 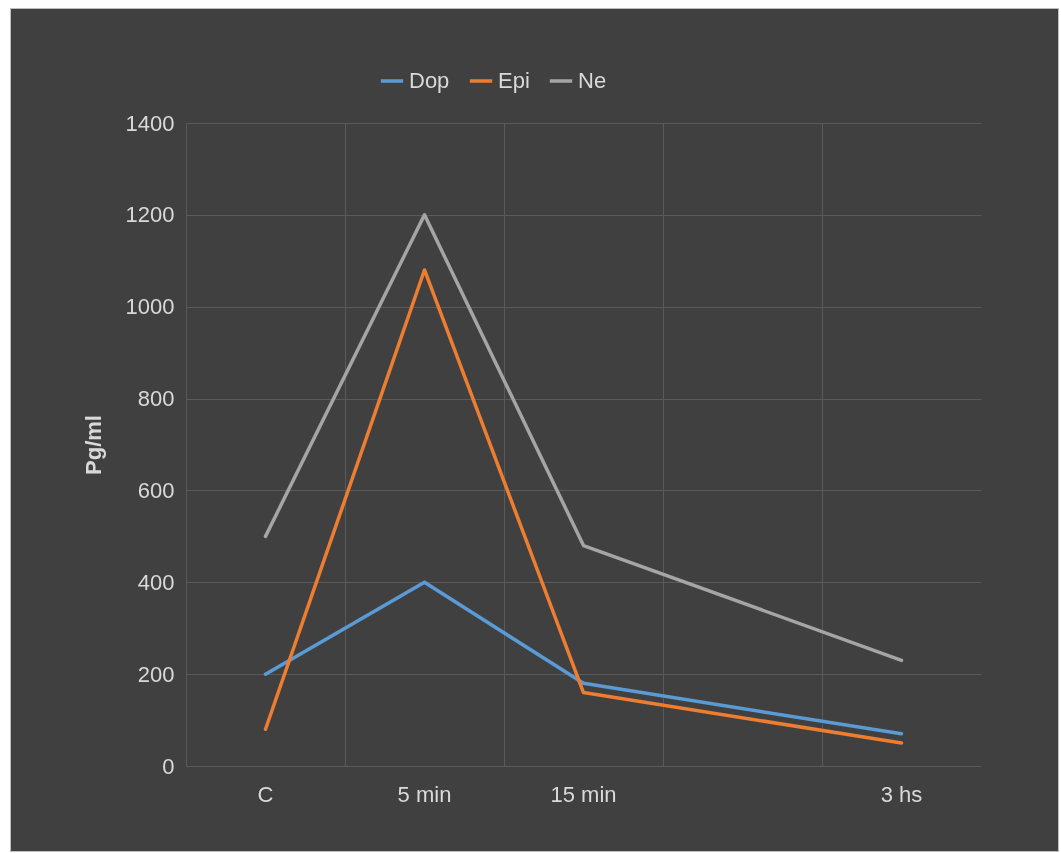 What do you see at coordinates (150, 215) in the screenshot?
I see `y-tick-label: 1200` at bounding box center [150, 215].